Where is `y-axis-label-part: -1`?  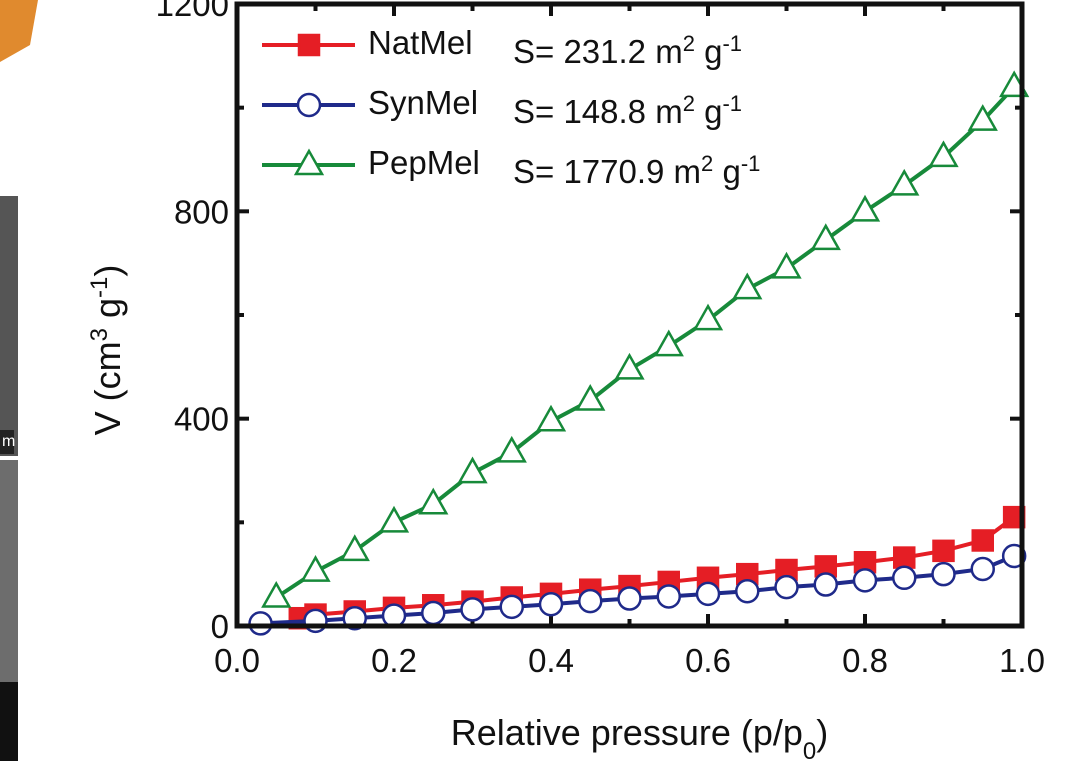
y-axis-label-part: -1 is located at coordinates (99, 287).